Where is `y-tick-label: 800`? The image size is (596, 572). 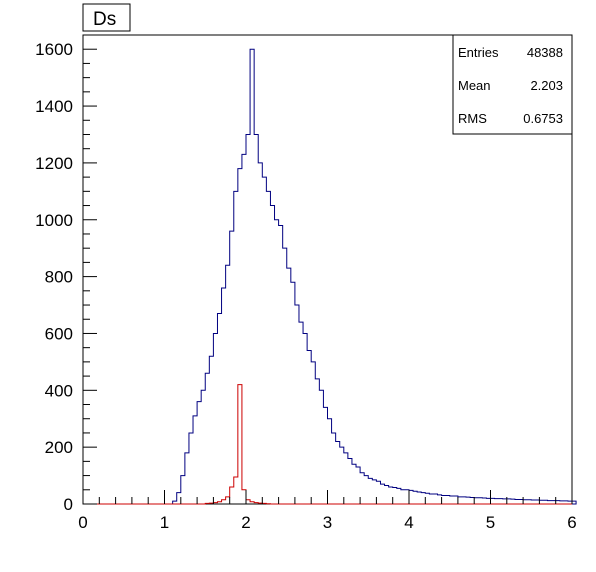
y-tick-label: 800 is located at coordinates (59, 277).